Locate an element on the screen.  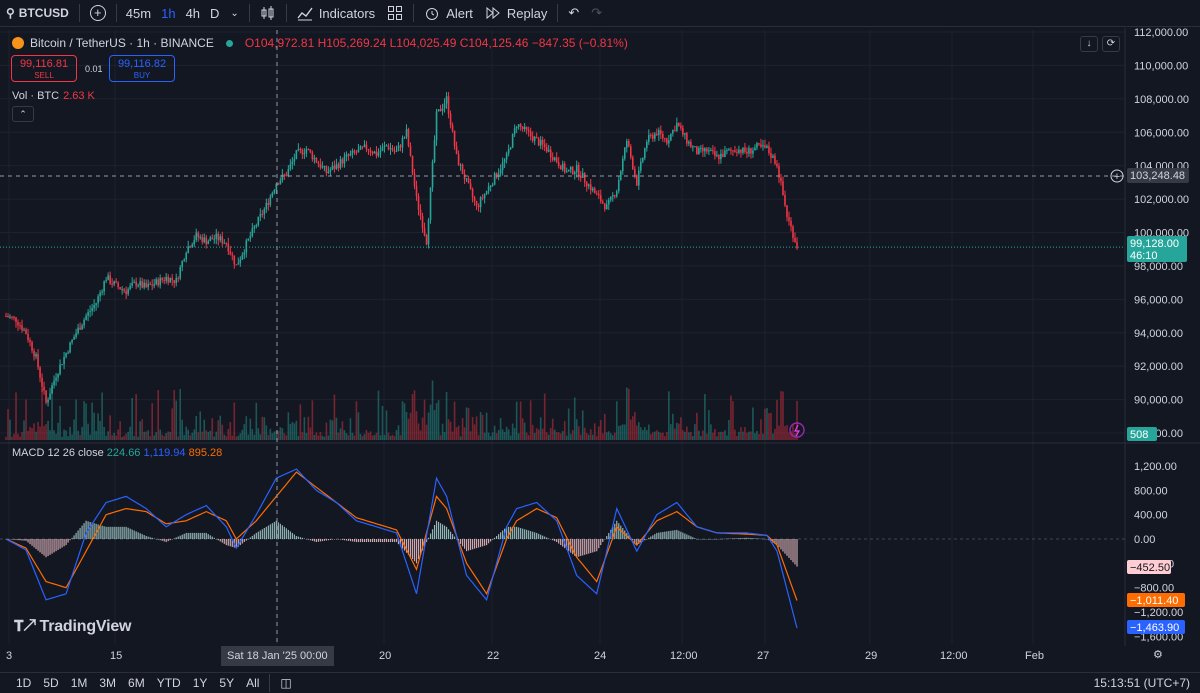
redo-button: ↷ is located at coordinates (596, 13).